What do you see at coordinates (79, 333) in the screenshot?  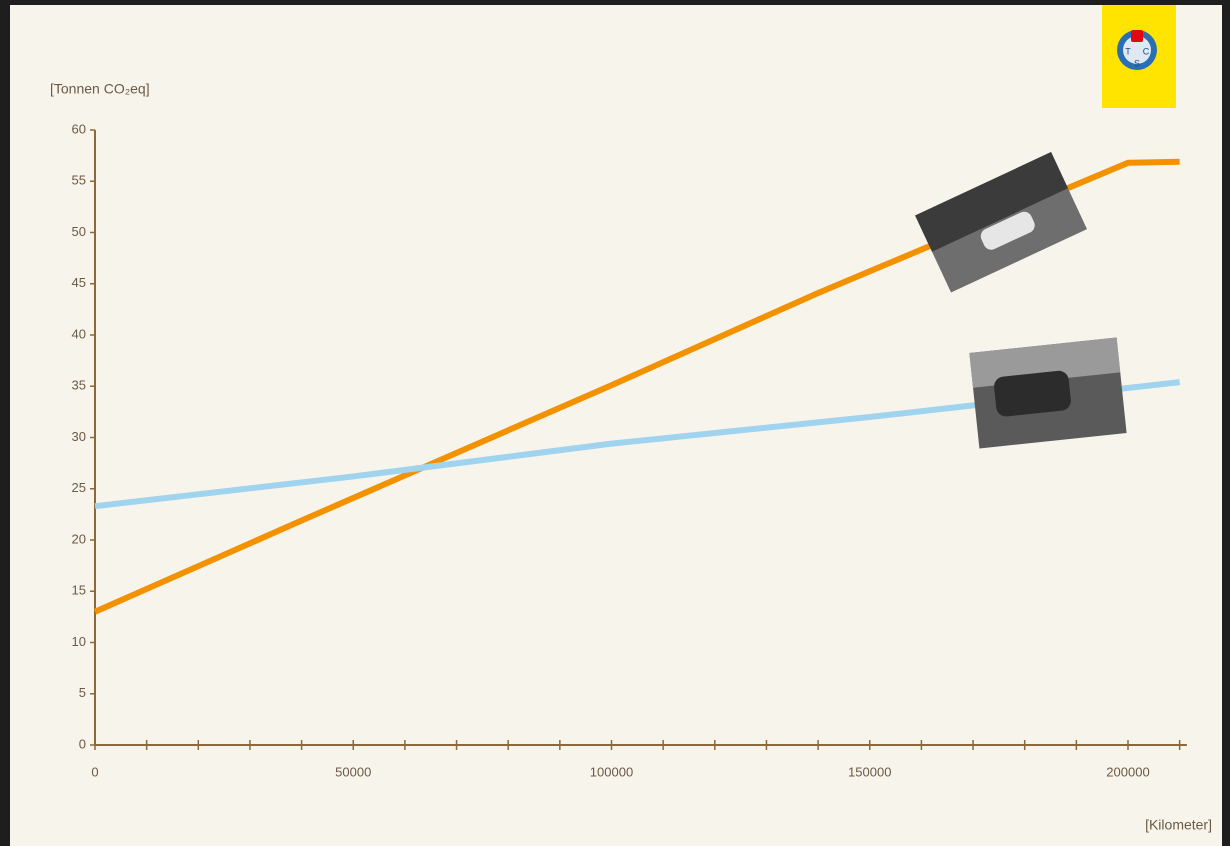 I see `y-tick-label: 40` at bounding box center [79, 333].